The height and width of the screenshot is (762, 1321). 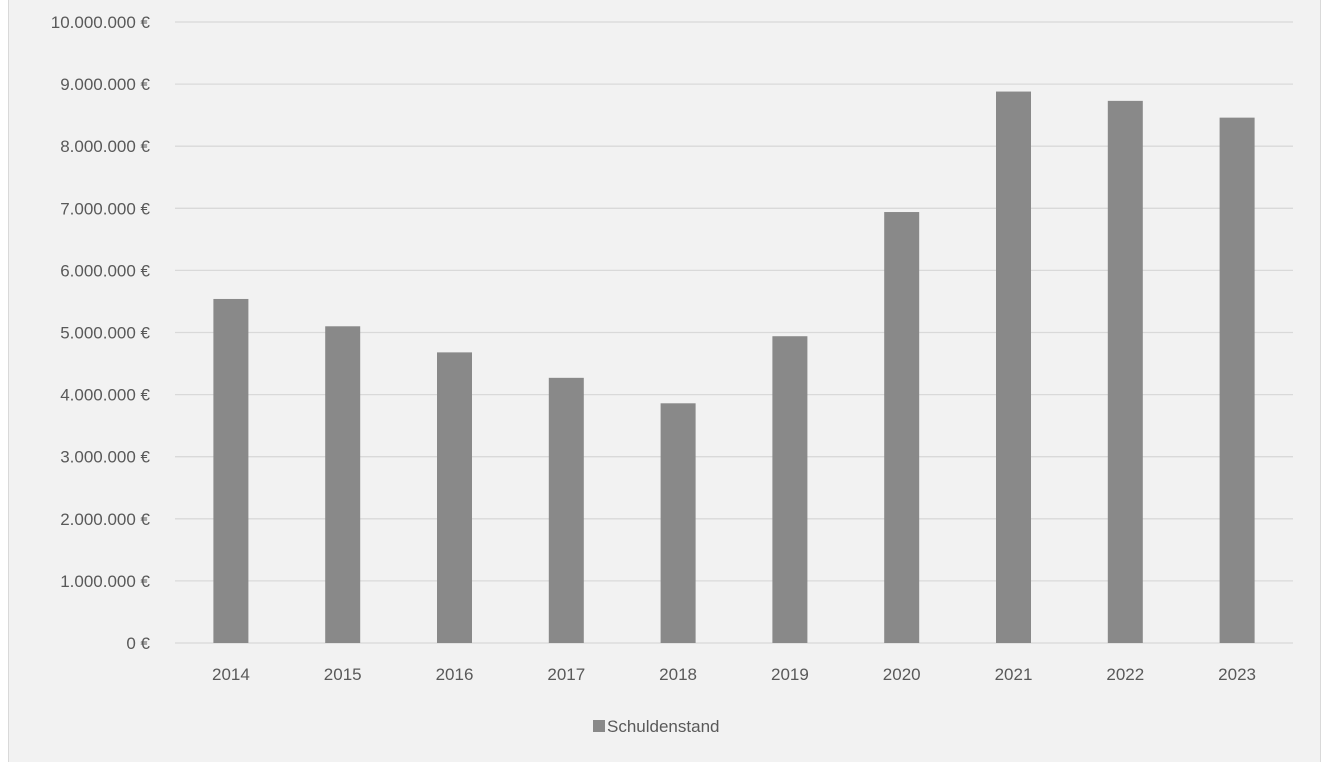 What do you see at coordinates (1014, 674) in the screenshot?
I see `x-tick-label-2021: 2021` at bounding box center [1014, 674].